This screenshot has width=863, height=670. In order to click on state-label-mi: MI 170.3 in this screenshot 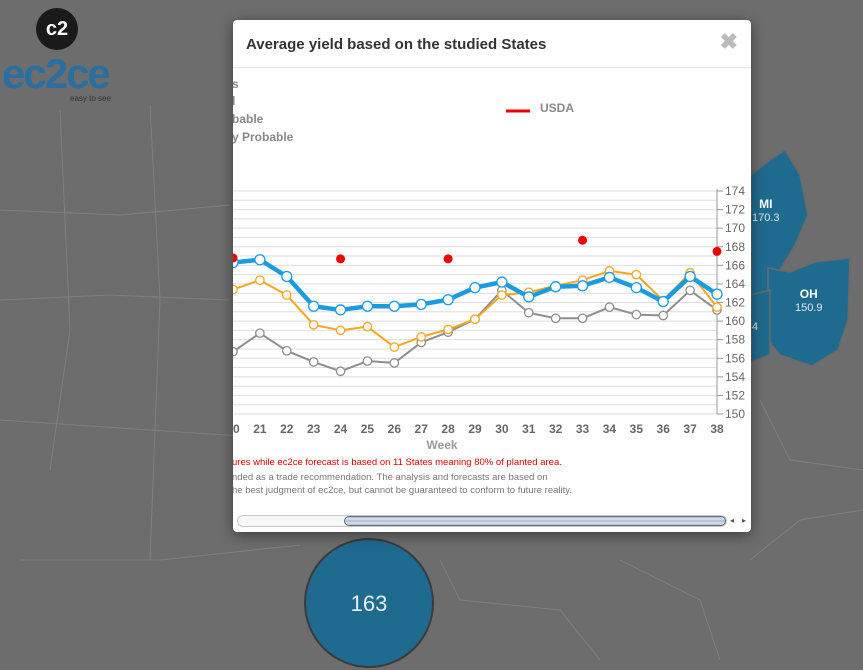, I will do `click(766, 211)`.